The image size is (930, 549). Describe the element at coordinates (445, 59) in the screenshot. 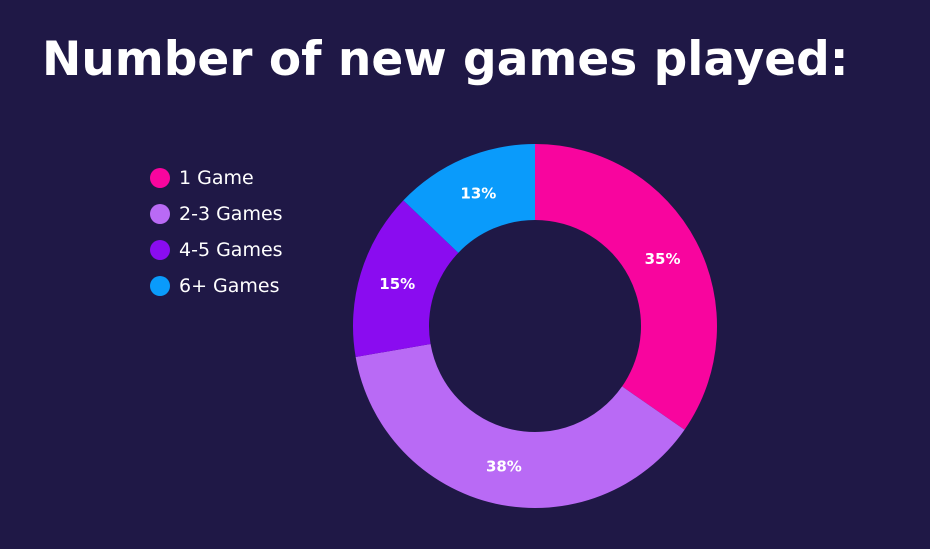

I see `chart-title: Number of new games played:` at that location.